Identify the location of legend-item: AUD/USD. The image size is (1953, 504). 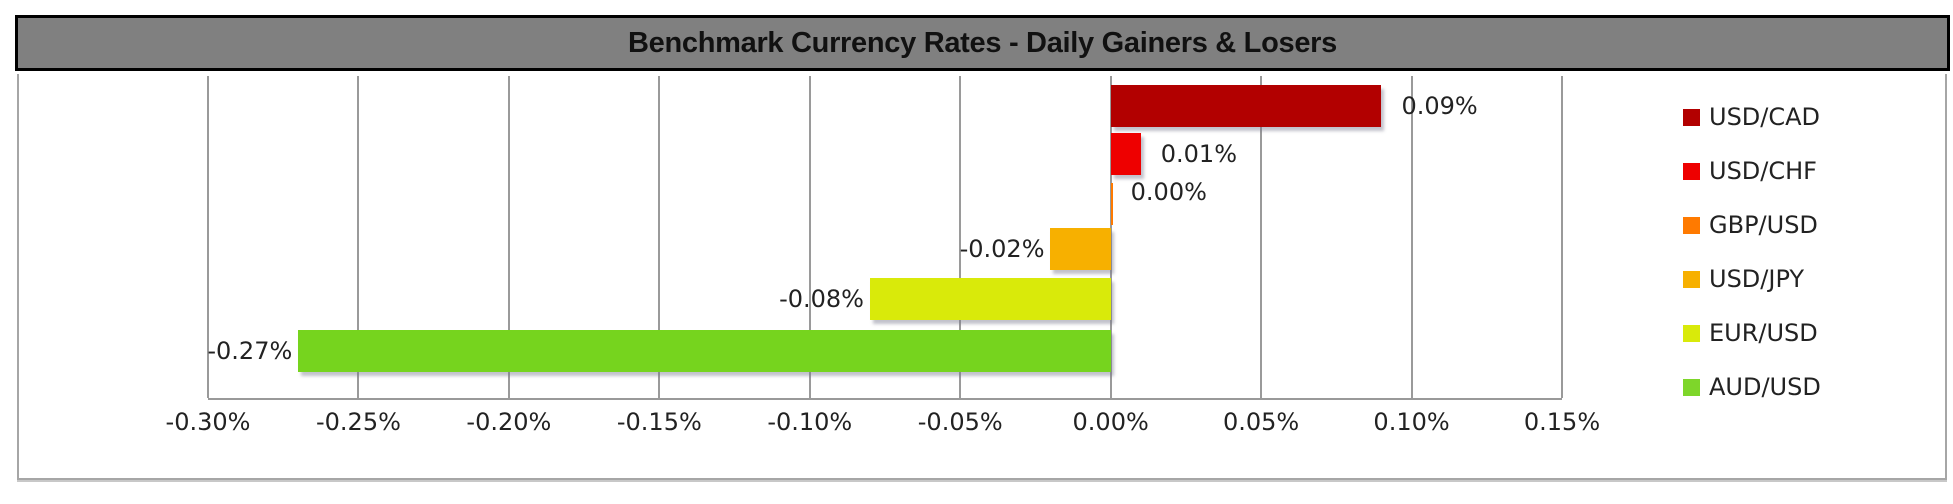
(1752, 387).